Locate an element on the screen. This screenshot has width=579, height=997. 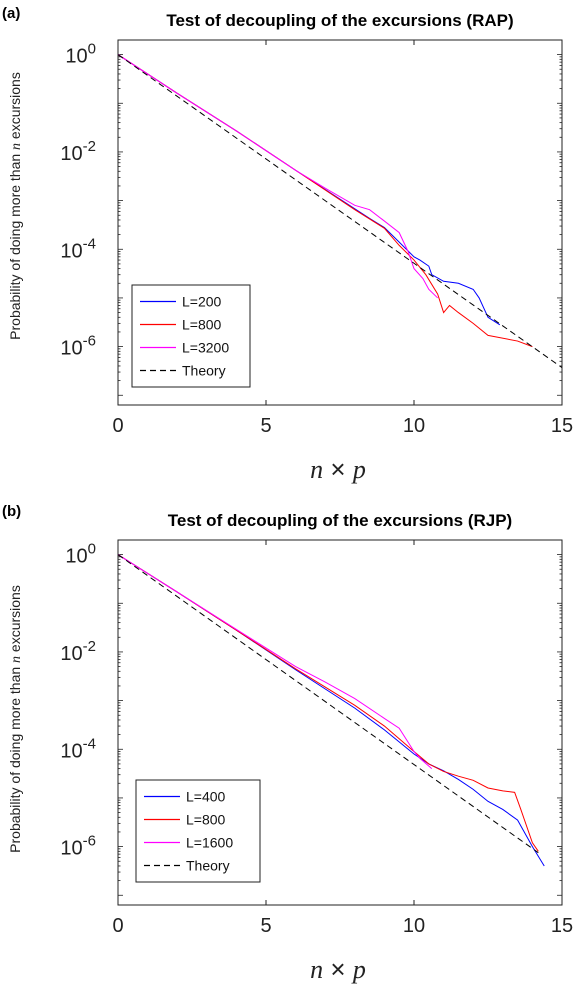
legend-label: L=400 is located at coordinates (206, 797).